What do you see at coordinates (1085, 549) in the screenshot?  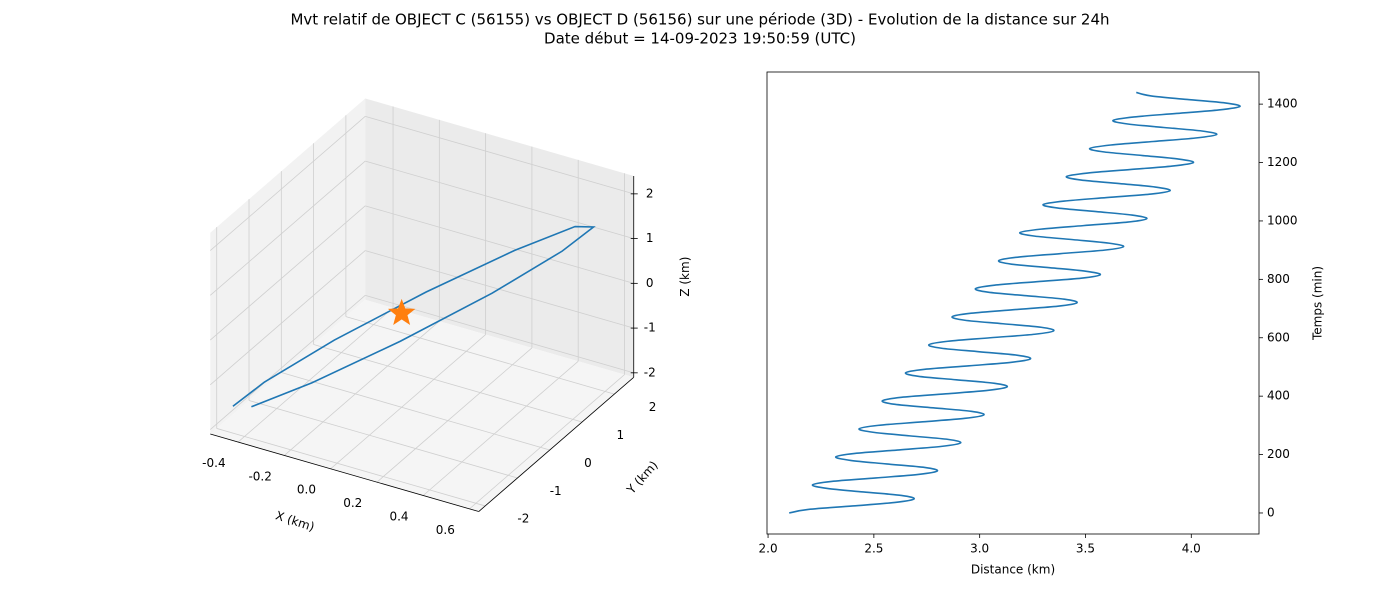 I see `x-tick-label: 3.5` at bounding box center [1085, 549].